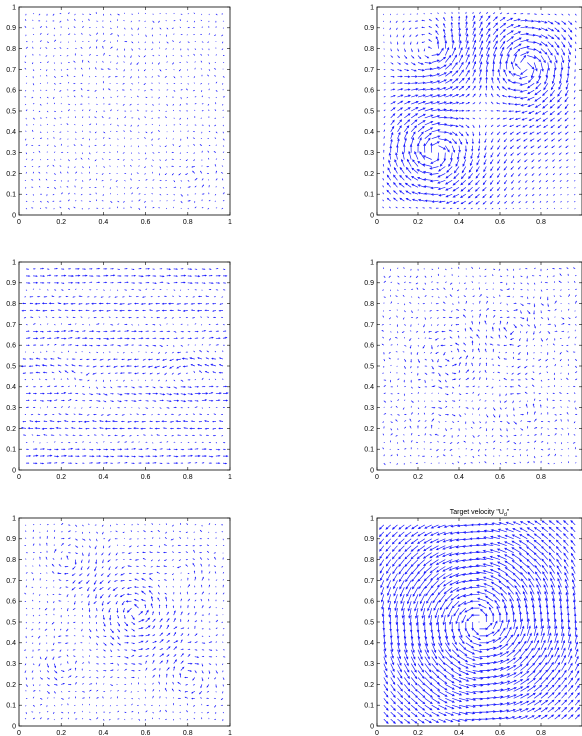  What do you see at coordinates (372, 215) in the screenshot?
I see `y-tick-label: 0` at bounding box center [372, 215].